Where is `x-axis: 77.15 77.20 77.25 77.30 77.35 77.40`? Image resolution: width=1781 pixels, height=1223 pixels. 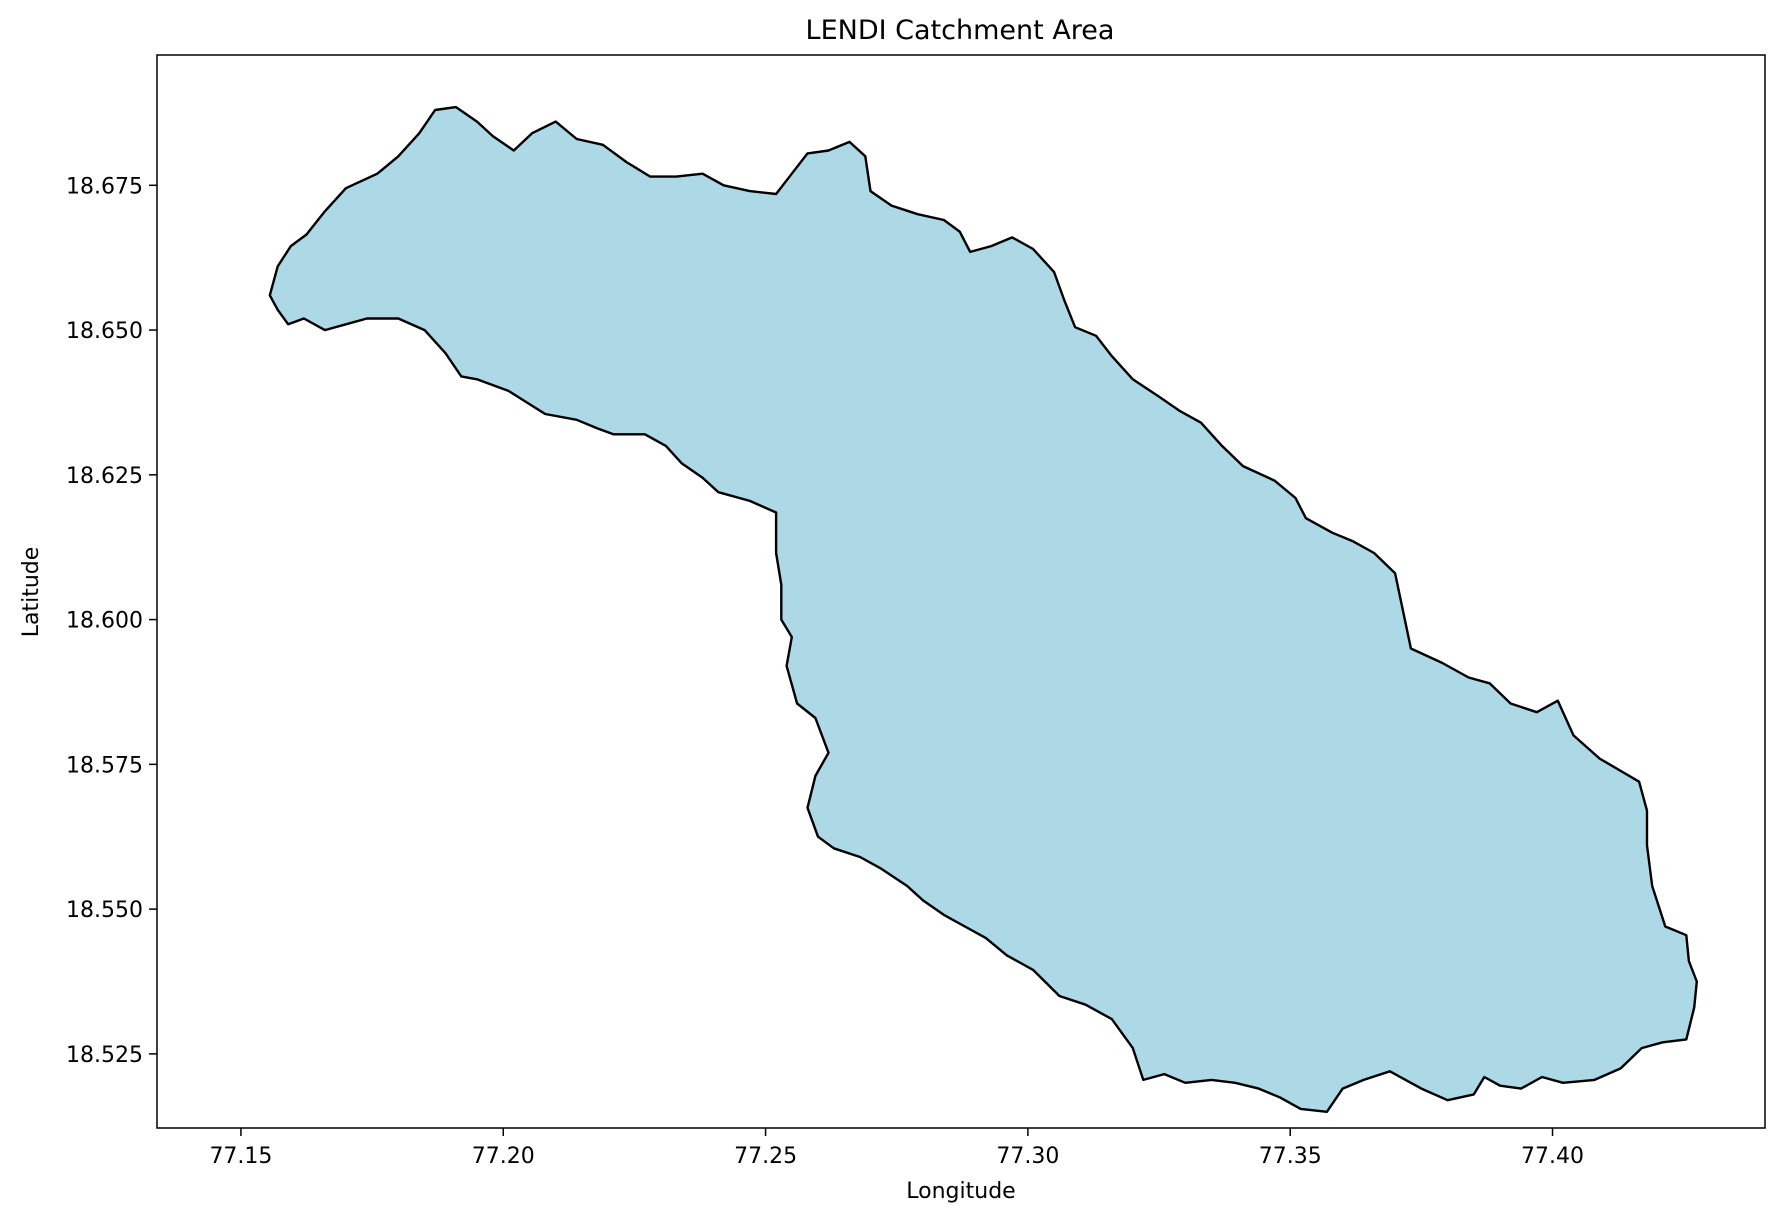
x-axis: 77.15 77.20 77.25 77.30 77.35 77.40 is located at coordinates (896, 1148).